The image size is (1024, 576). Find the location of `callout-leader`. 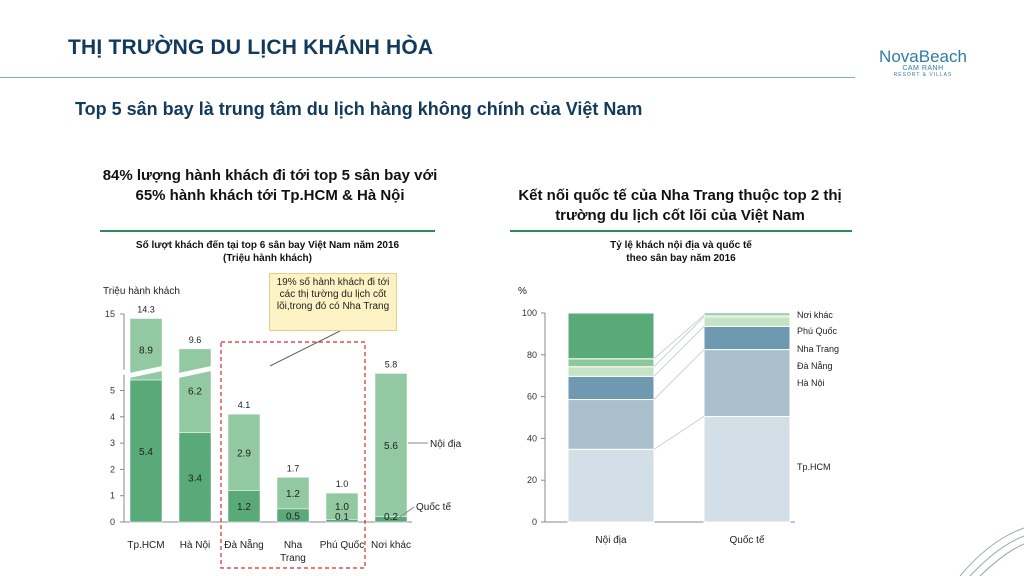

callout-leader is located at coordinates (305, 348).